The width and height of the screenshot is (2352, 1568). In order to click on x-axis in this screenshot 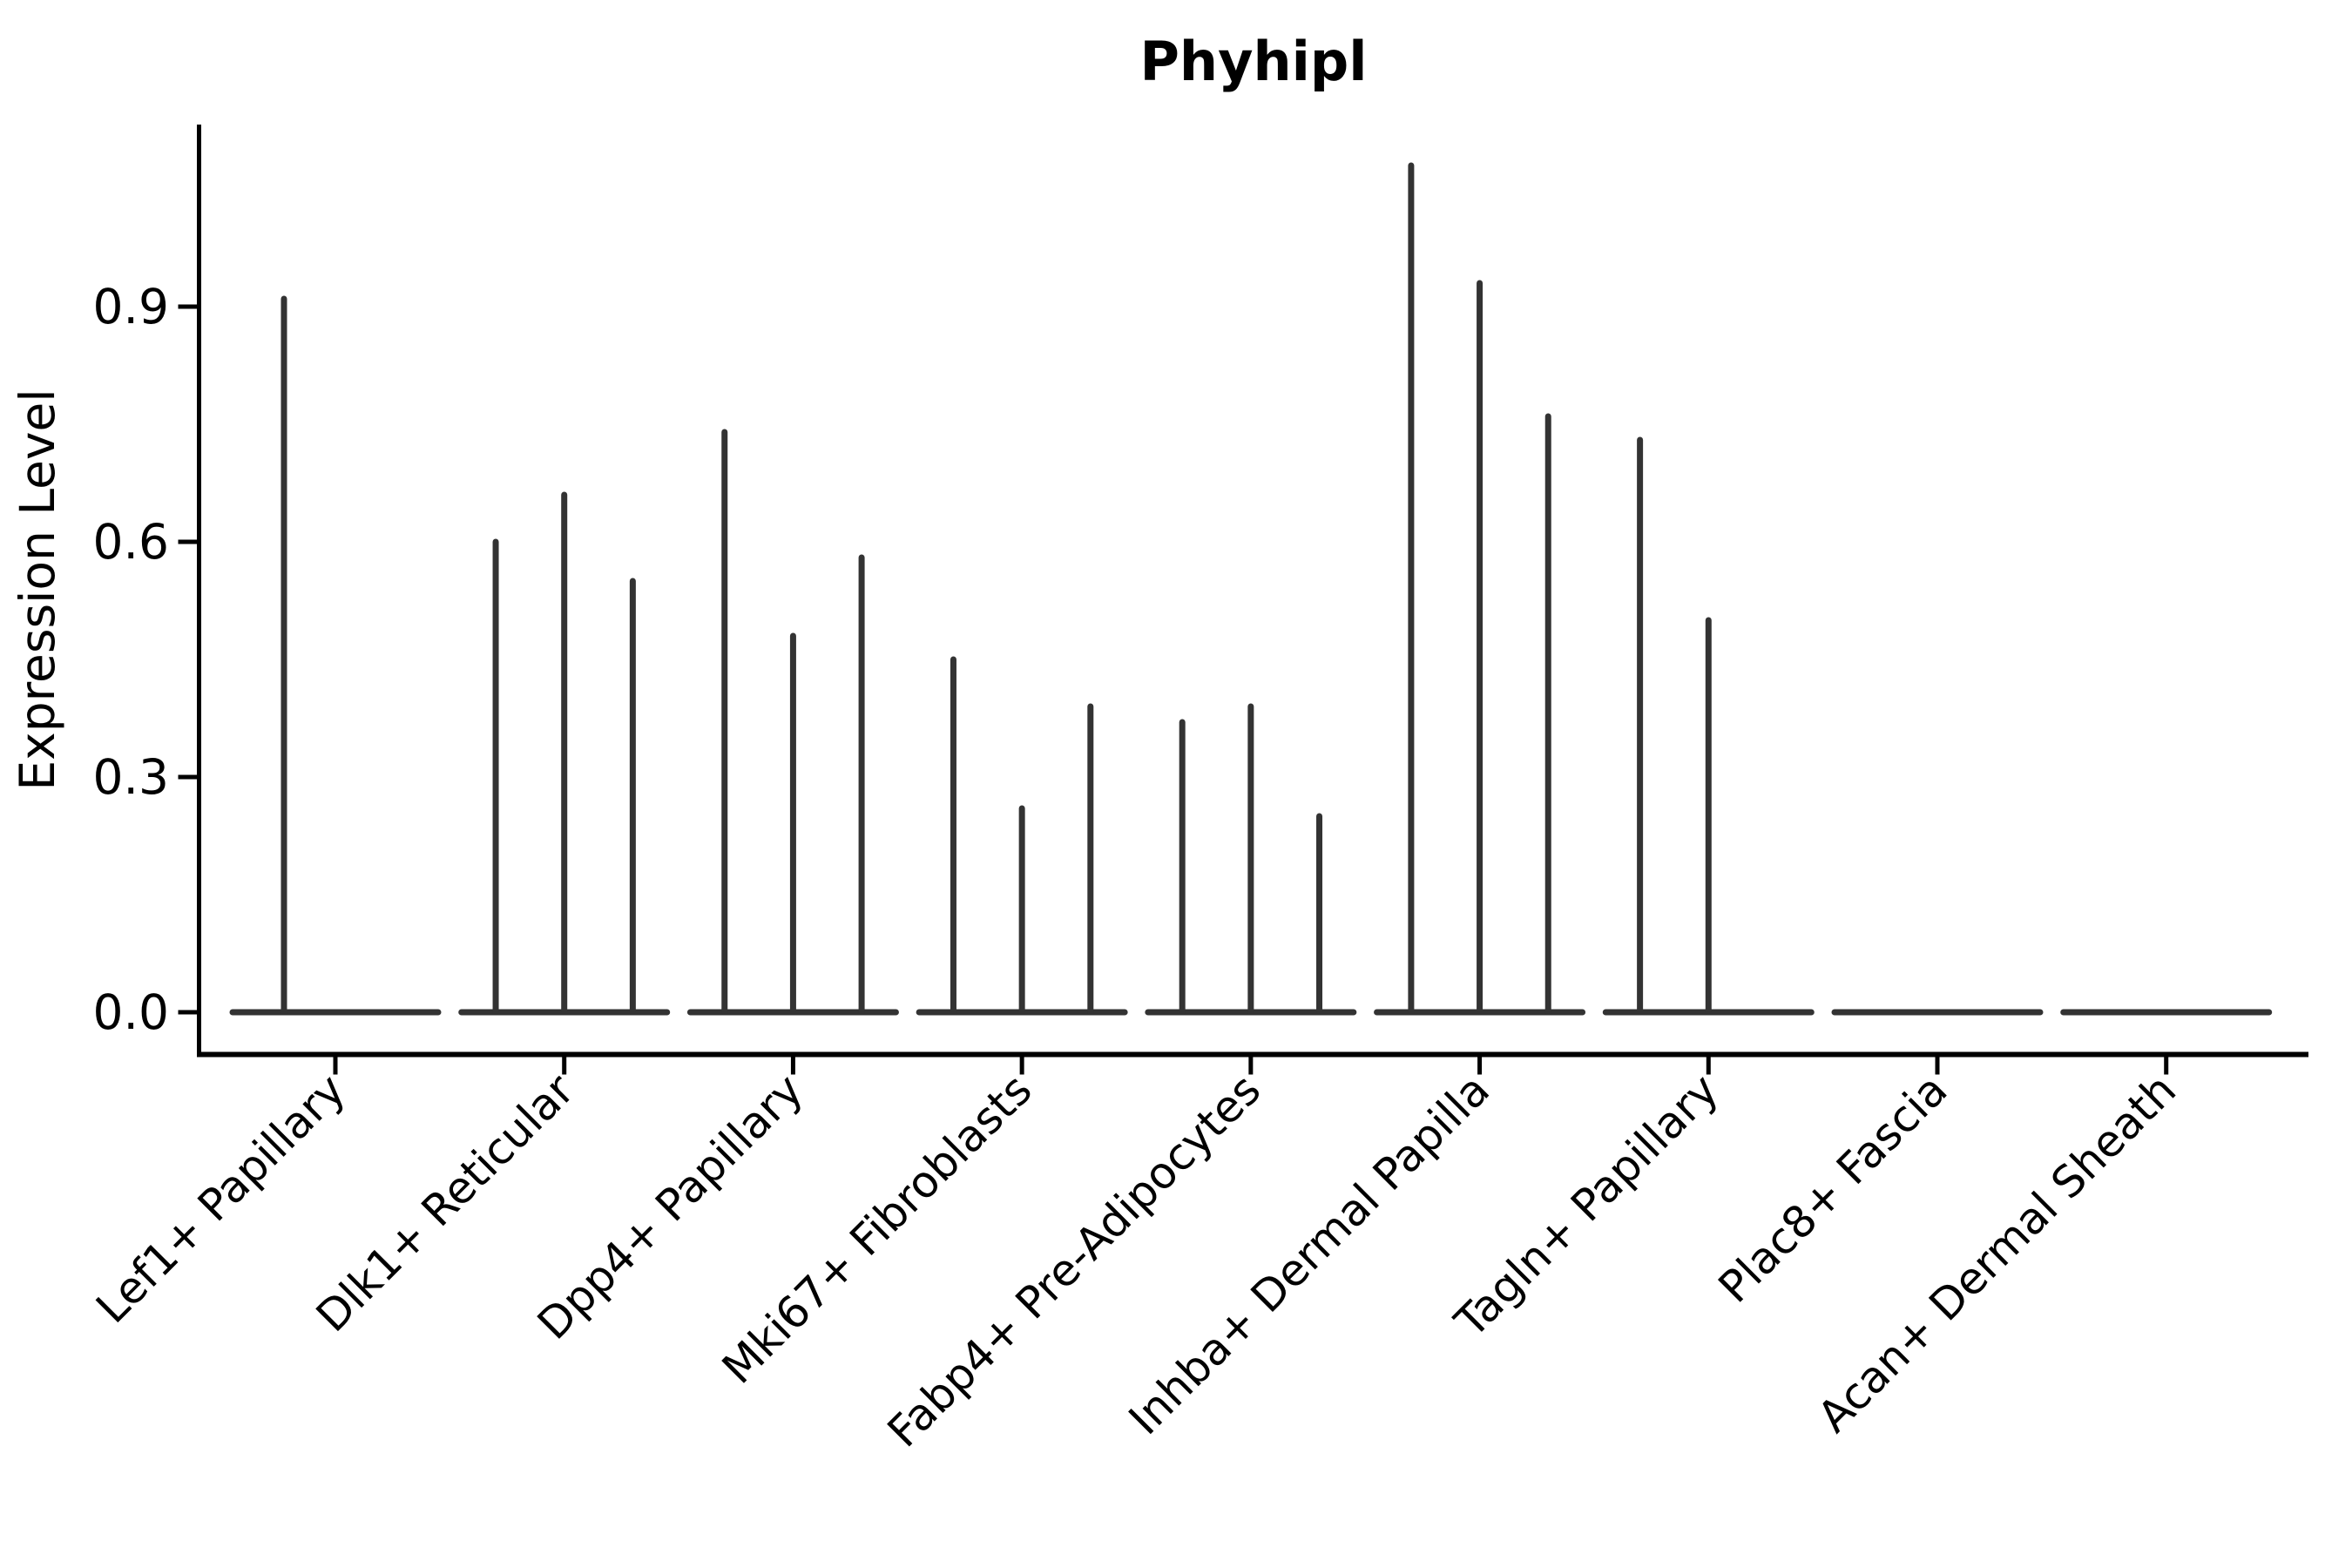, I will do `click(1252, 1063)`.